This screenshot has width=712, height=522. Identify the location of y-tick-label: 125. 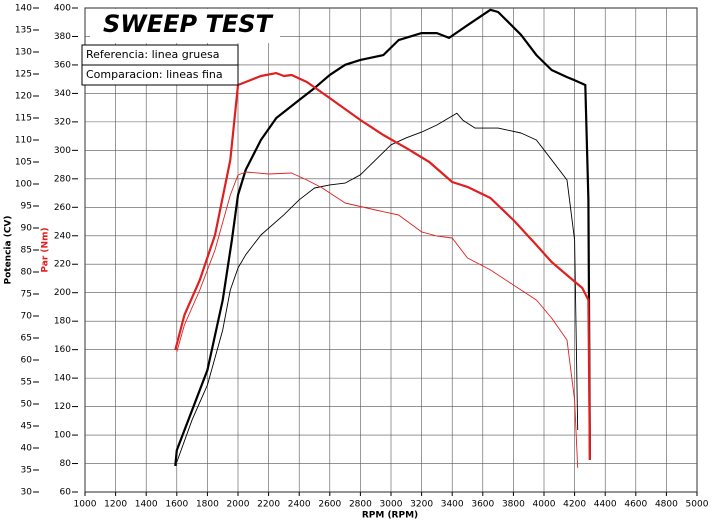
(23, 75).